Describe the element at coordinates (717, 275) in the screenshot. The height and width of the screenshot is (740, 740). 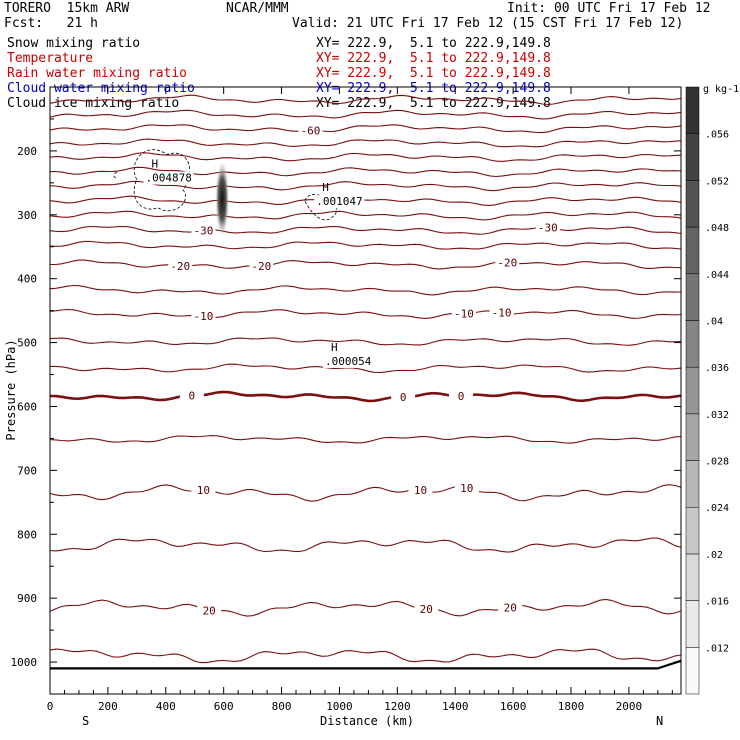
I see `colorbar-level-label: .044` at that location.